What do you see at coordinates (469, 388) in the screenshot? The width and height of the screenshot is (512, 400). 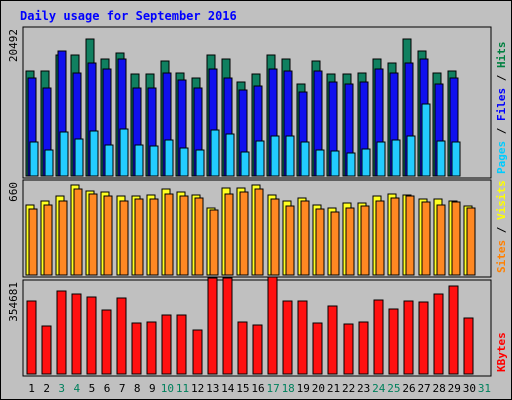 I see `x-tick-label: 30` at bounding box center [469, 388].